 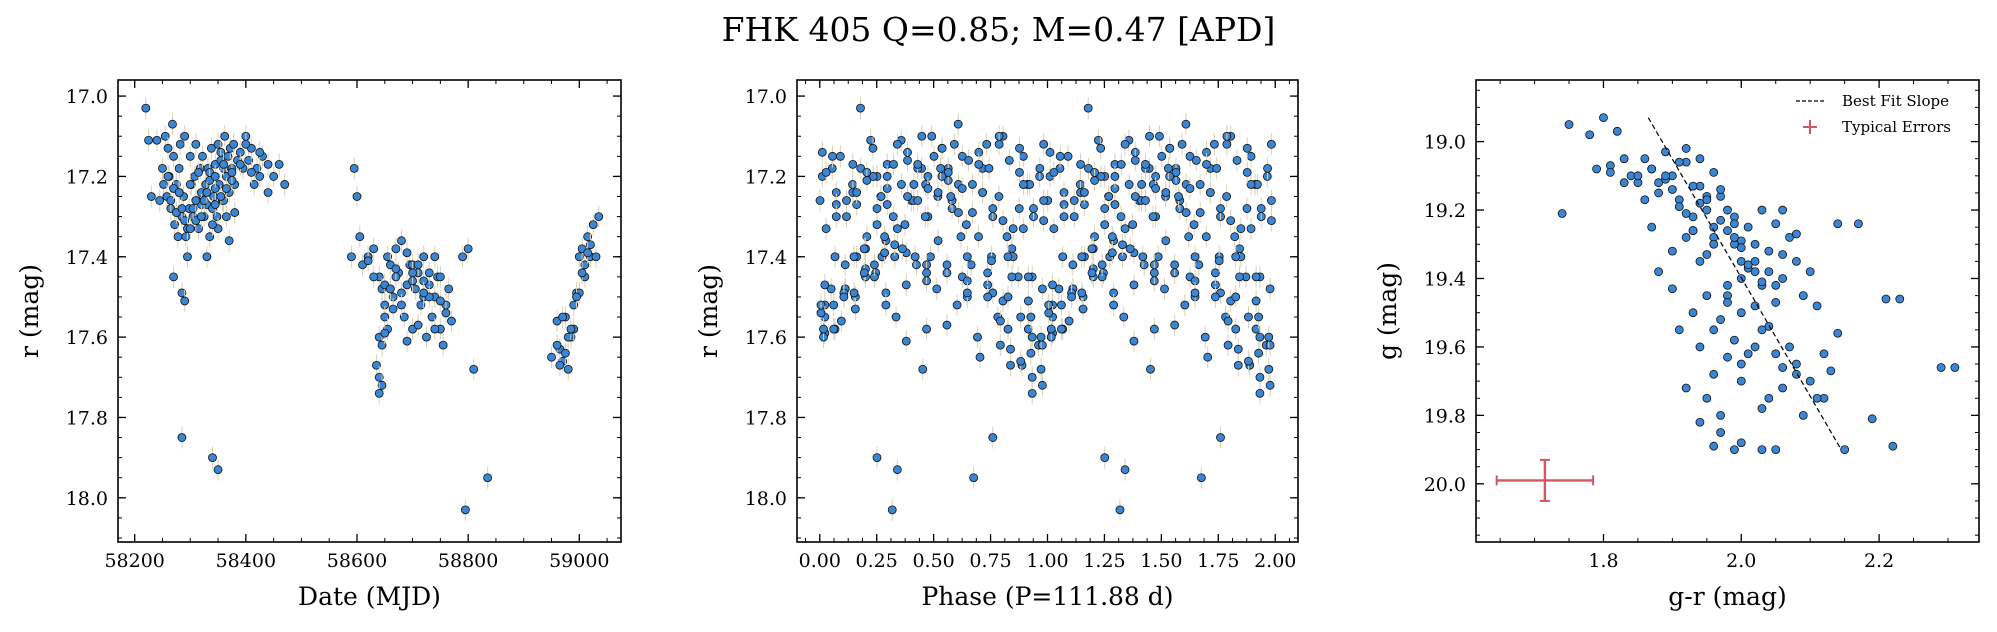 What do you see at coordinates (1603, 561) in the screenshot?
I see `x-tick-label: 1.8` at bounding box center [1603, 561].